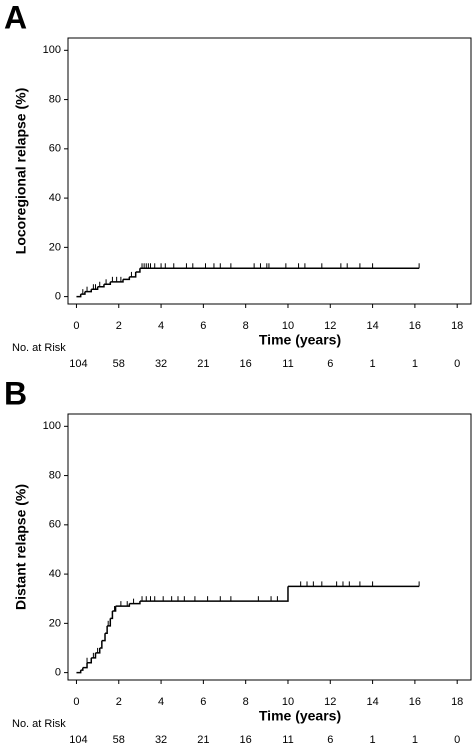 The width and height of the screenshot is (474, 743). I want to click on panel-label: A, so click(15, 17).